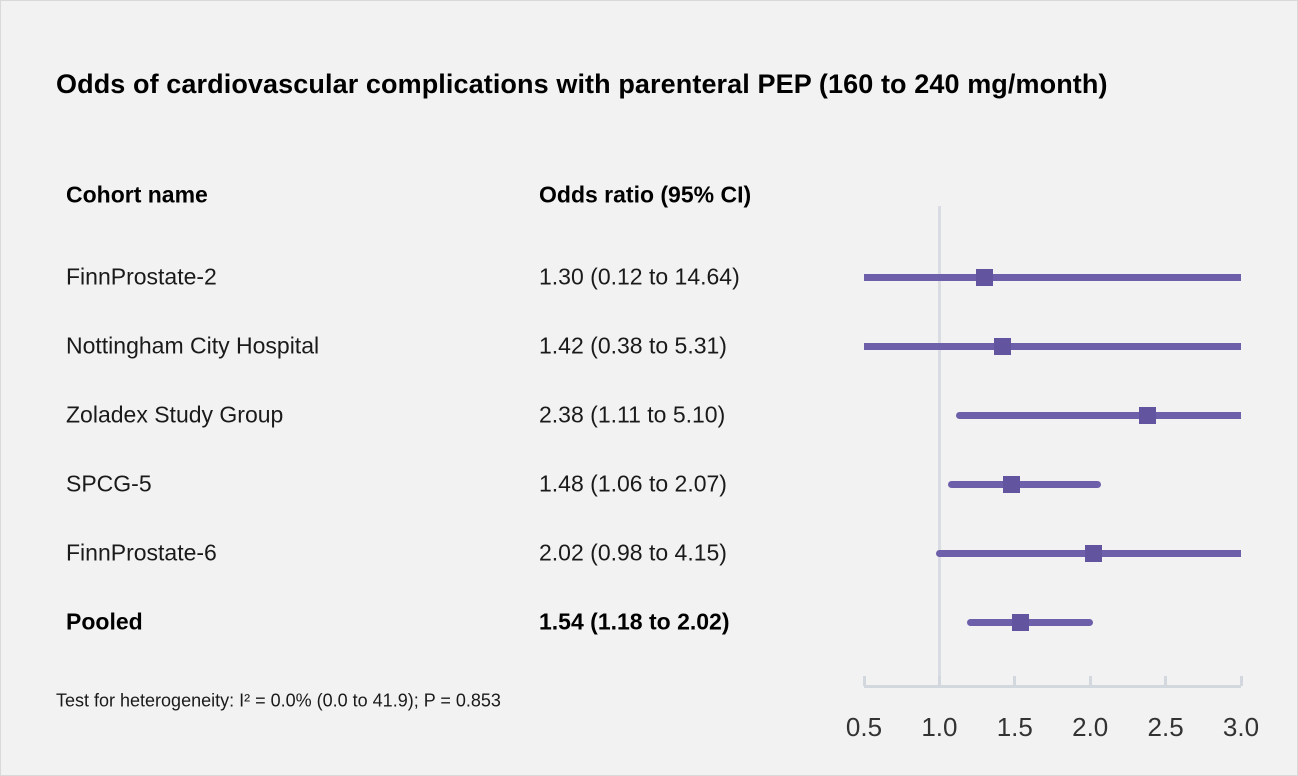 This screenshot has width=1298, height=776. Describe the element at coordinates (137, 194) in the screenshot. I see `cohort-column-header: Cohort name` at that location.